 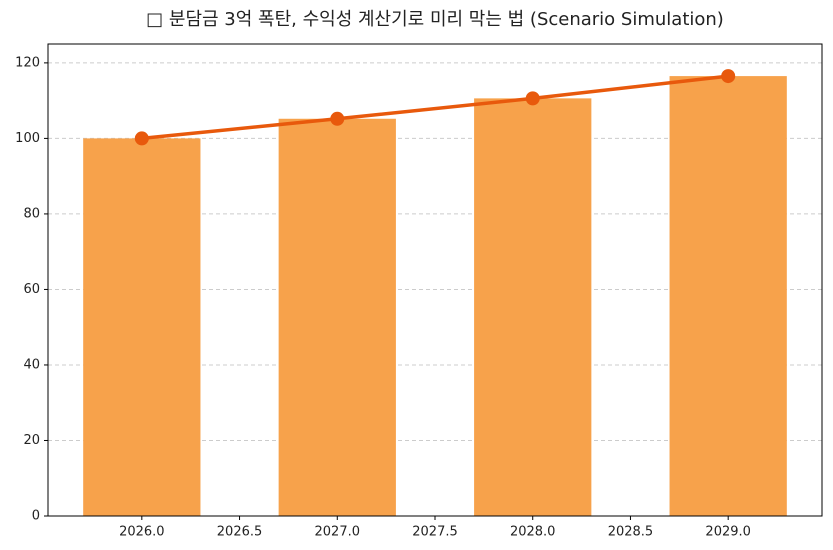 What do you see at coordinates (728, 532) in the screenshot?
I see `x-tick-label: 2029.0` at bounding box center [728, 532].